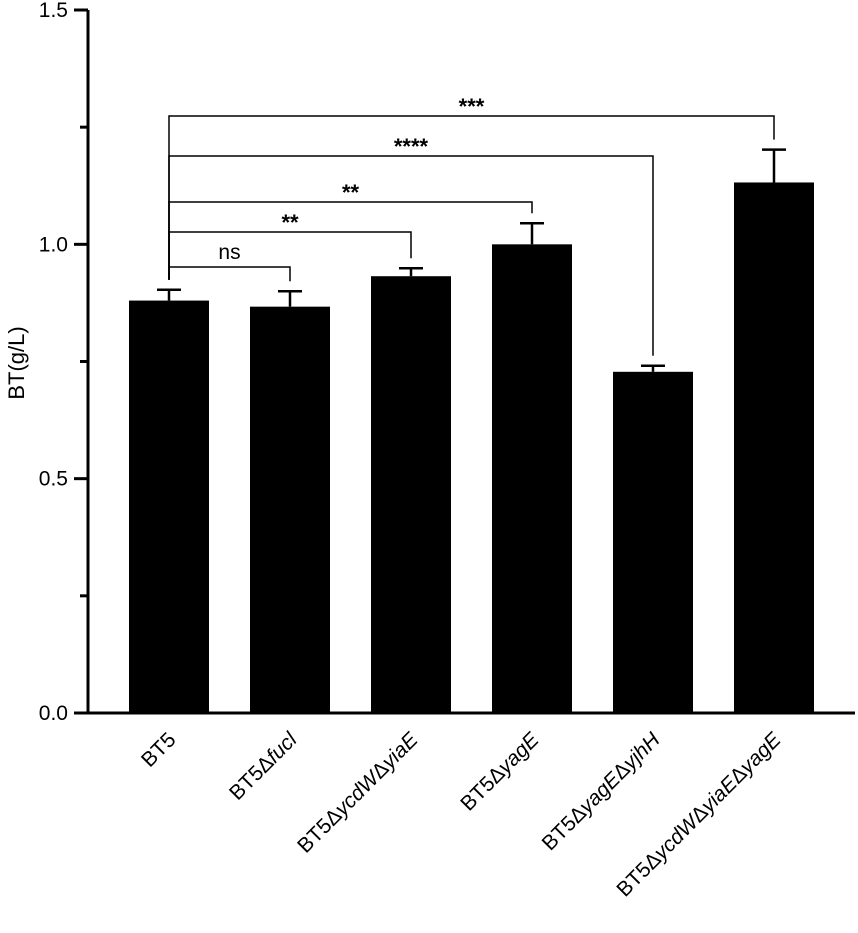 The height and width of the screenshot is (933, 858). What do you see at coordinates (53, 713) in the screenshot?
I see `y-tick-label: 0.0` at bounding box center [53, 713].